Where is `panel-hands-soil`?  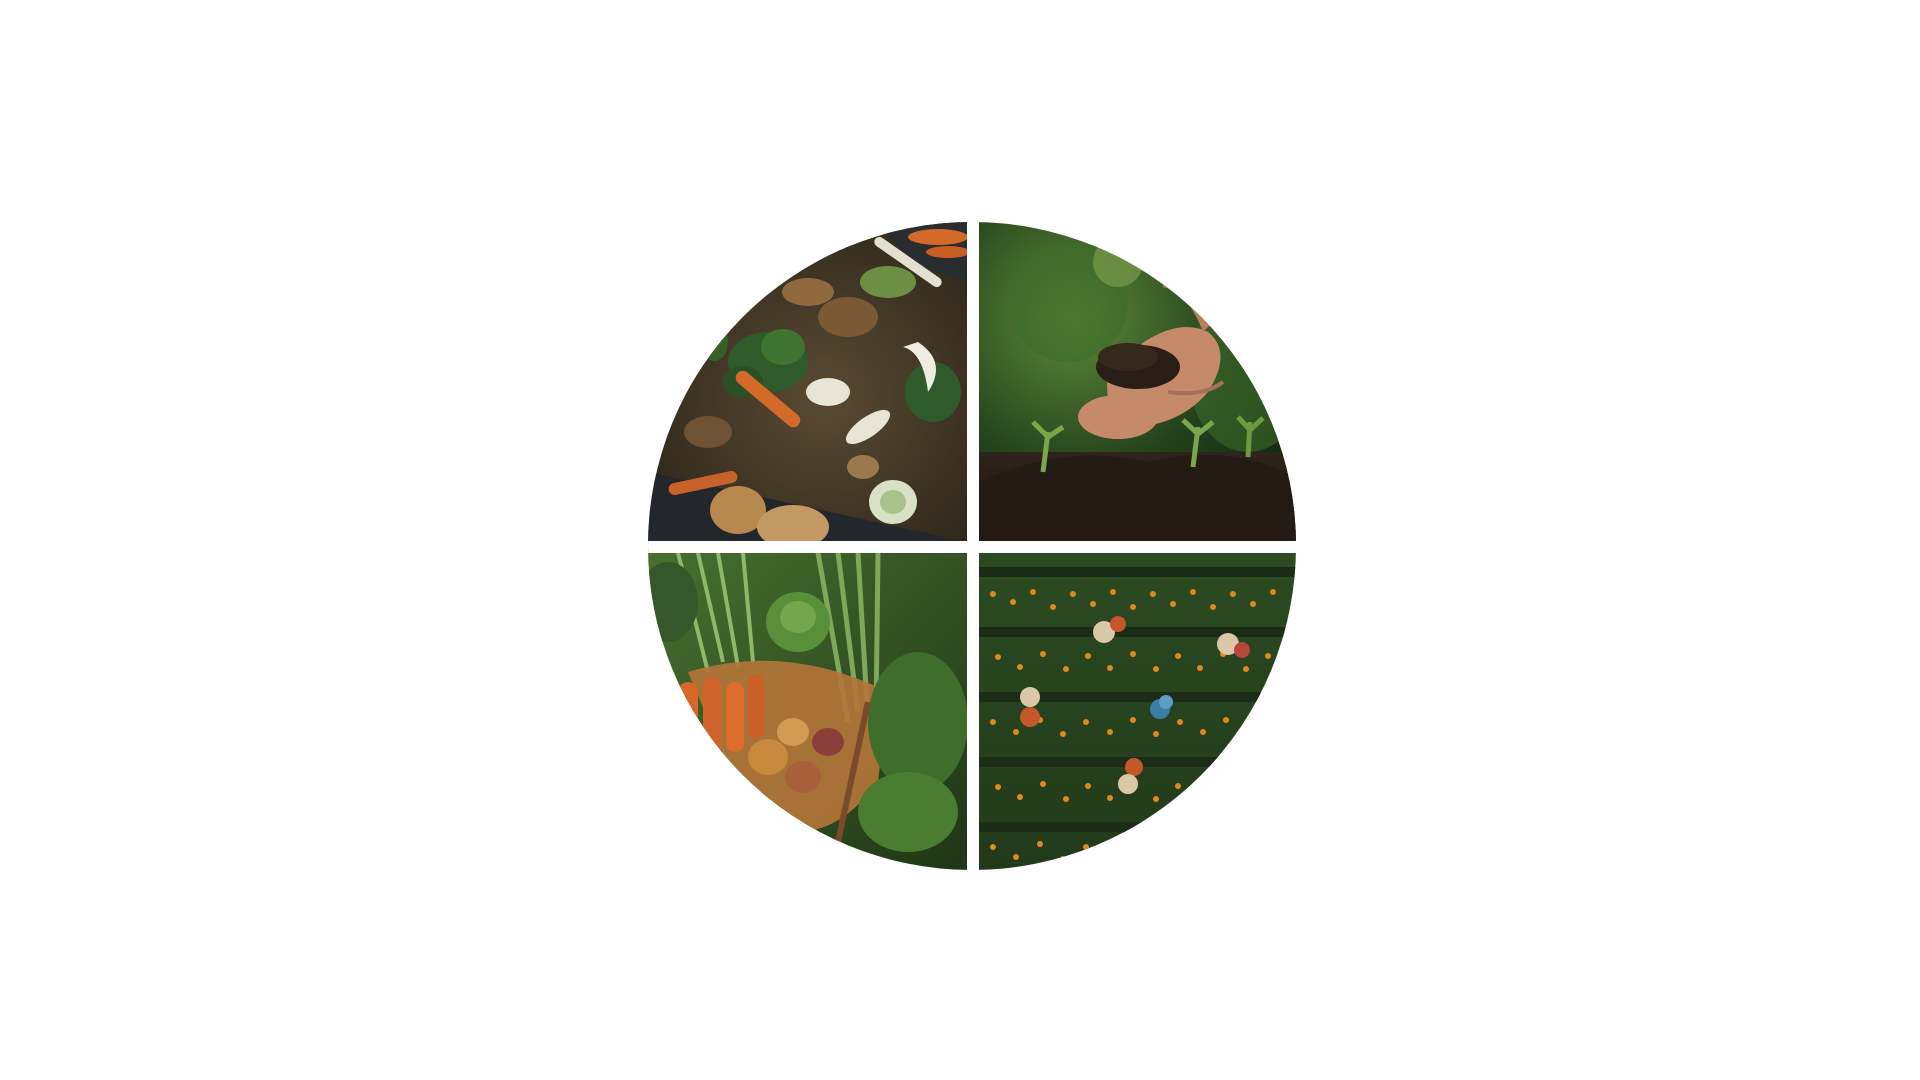 panel-hands-soil is located at coordinates (1137, 381).